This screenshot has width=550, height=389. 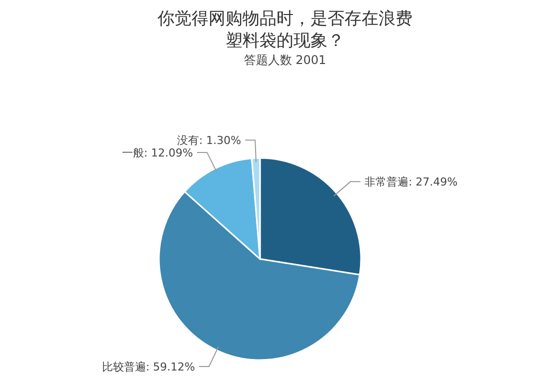 I want to click on slice-label: 比较普遍: 59.12%, so click(x=148, y=367).